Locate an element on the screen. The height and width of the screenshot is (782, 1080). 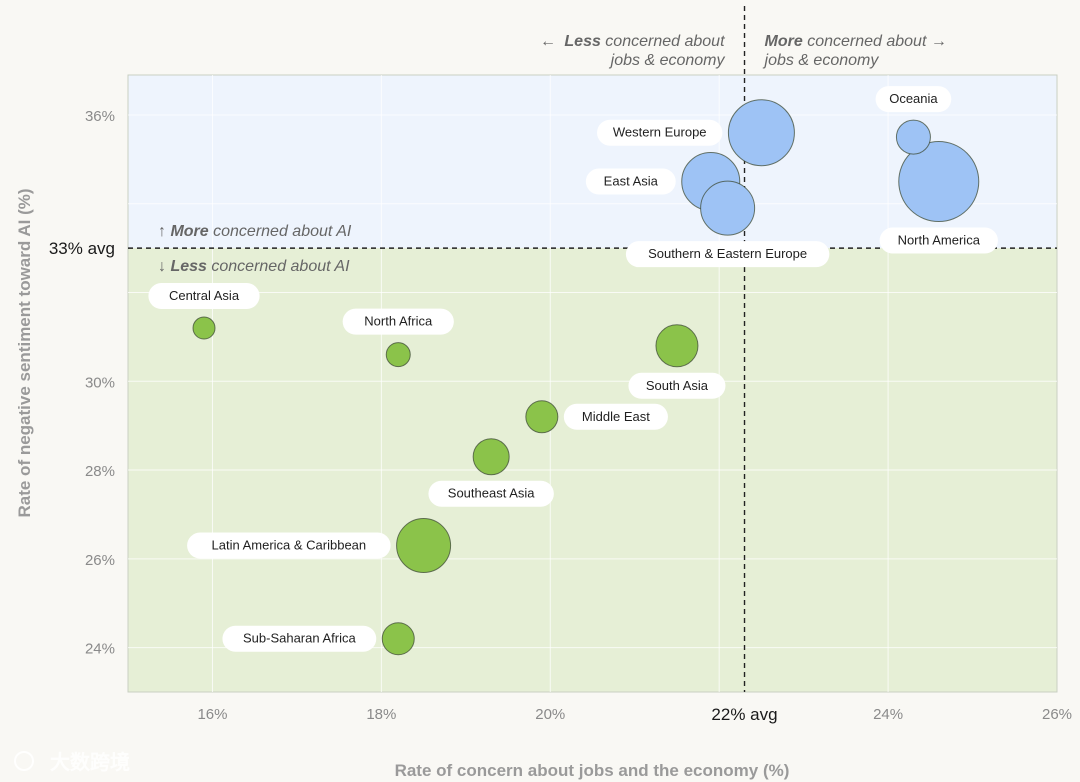
point-label: Latin America & Caribbean is located at coordinates (289, 545).